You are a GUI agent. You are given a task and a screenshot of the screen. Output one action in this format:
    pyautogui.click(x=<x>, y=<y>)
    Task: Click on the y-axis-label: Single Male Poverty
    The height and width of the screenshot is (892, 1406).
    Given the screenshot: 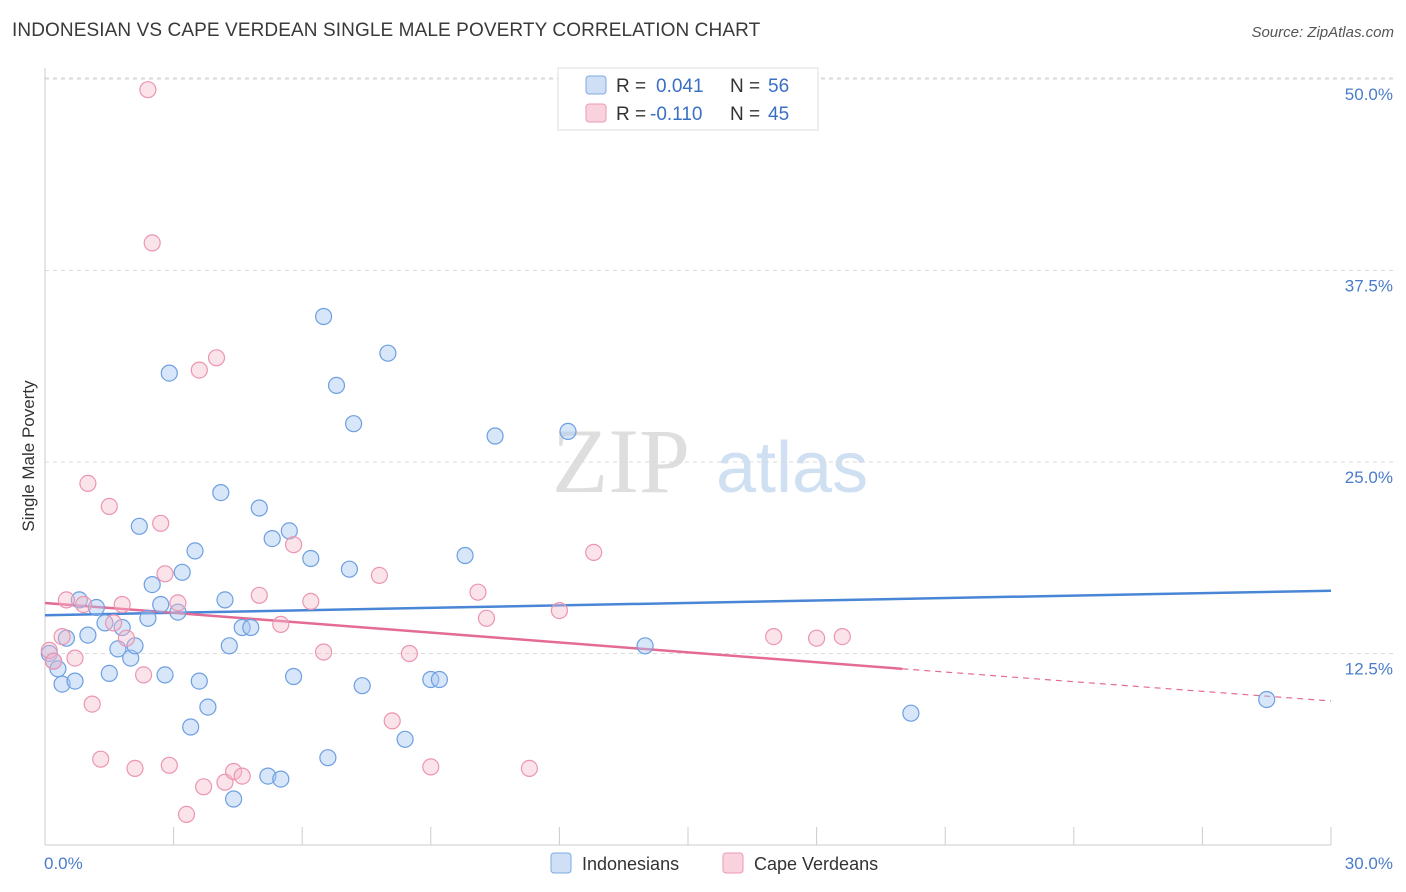 What is the action you would take?
    pyautogui.click(x=28, y=456)
    